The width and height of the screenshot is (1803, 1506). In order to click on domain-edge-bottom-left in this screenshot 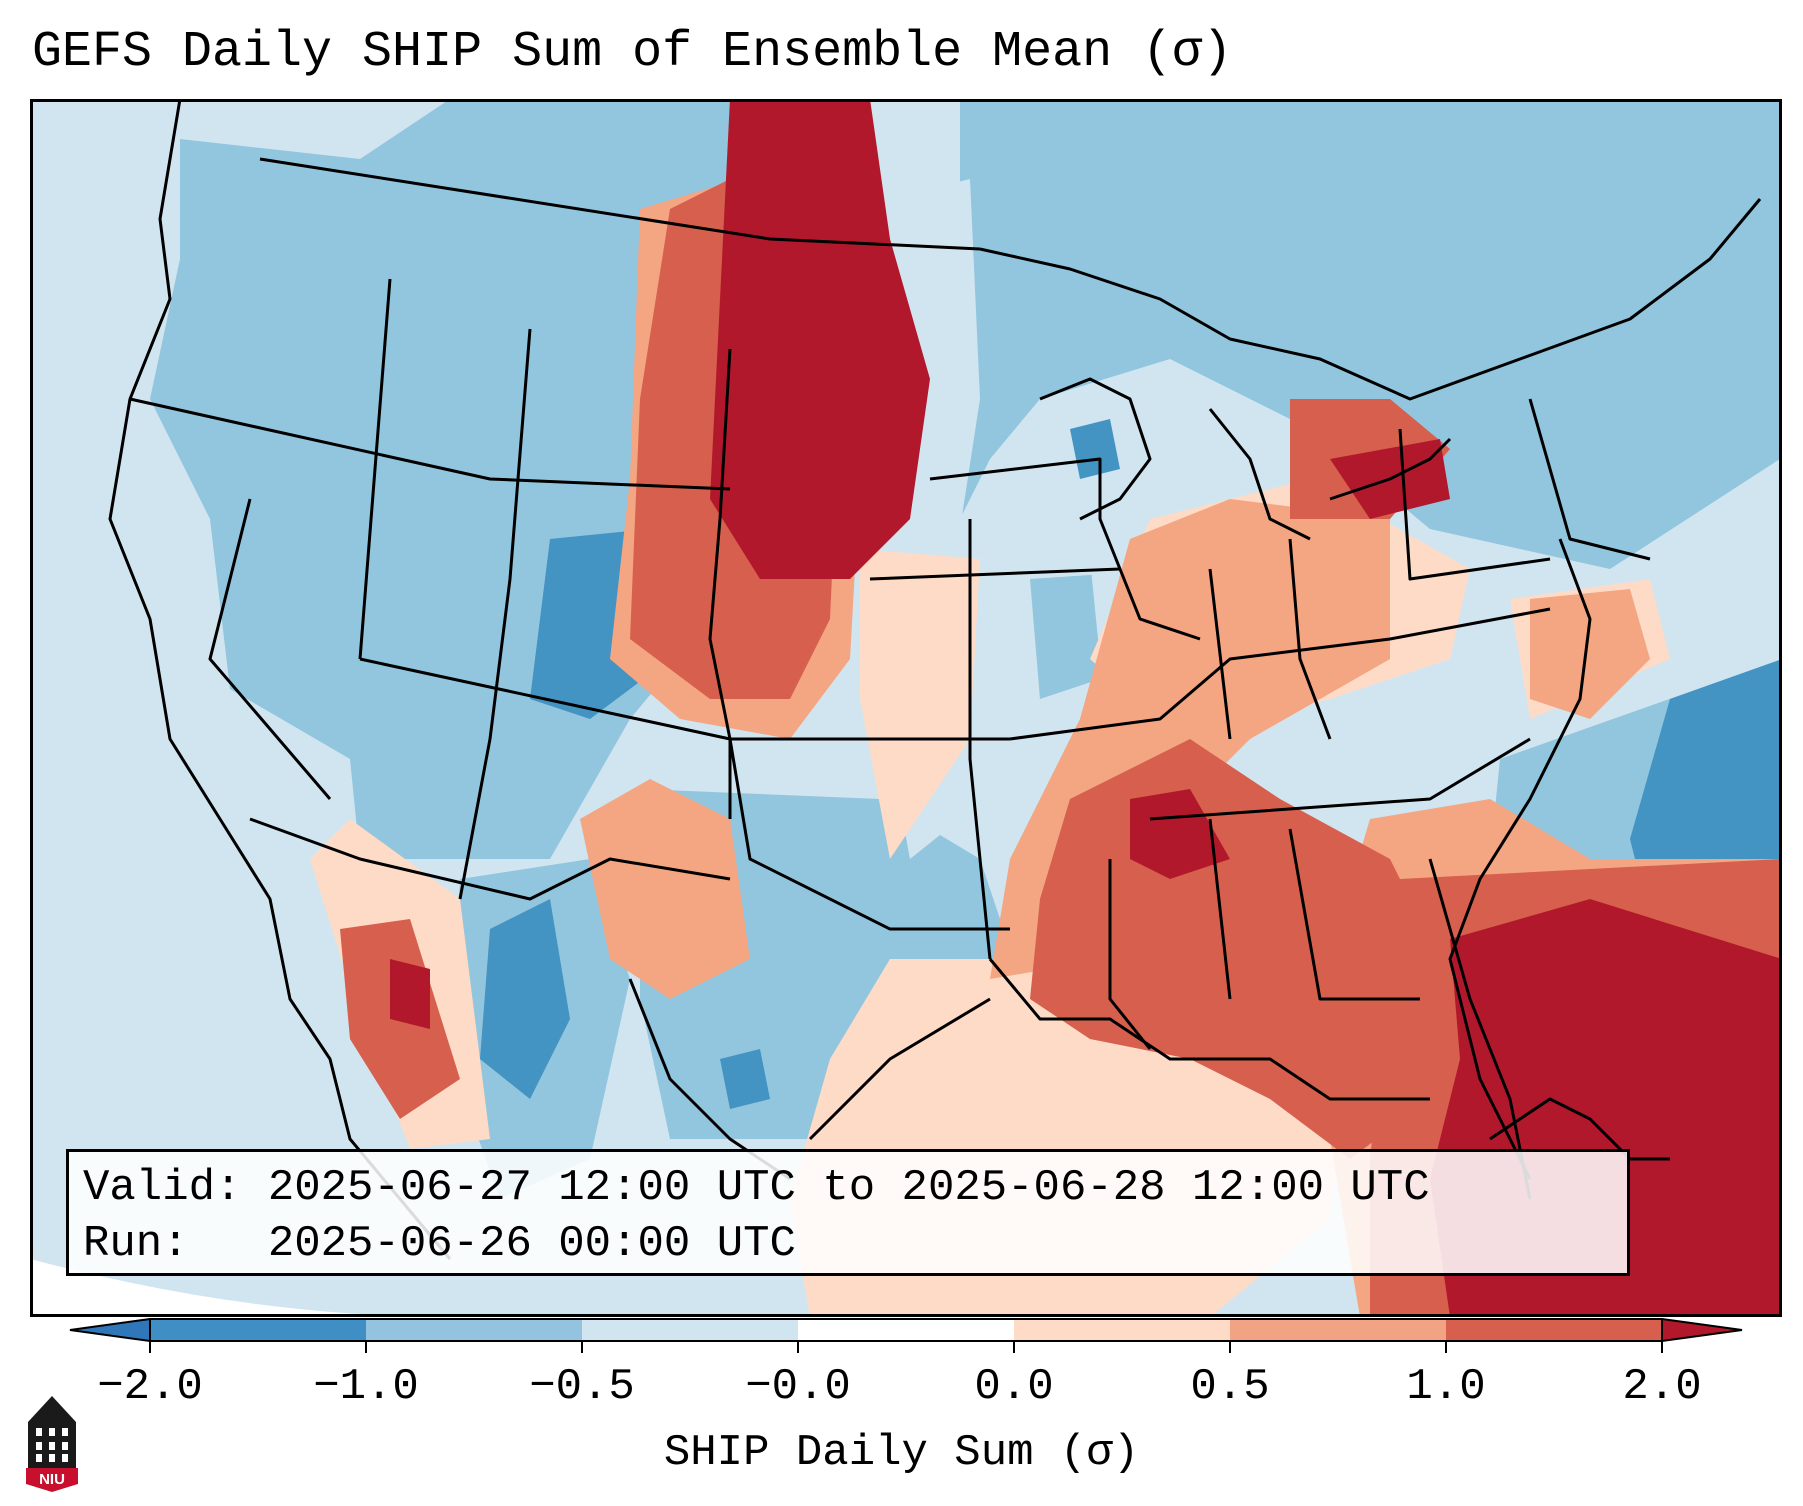, I will do `click(240, 1288)`.